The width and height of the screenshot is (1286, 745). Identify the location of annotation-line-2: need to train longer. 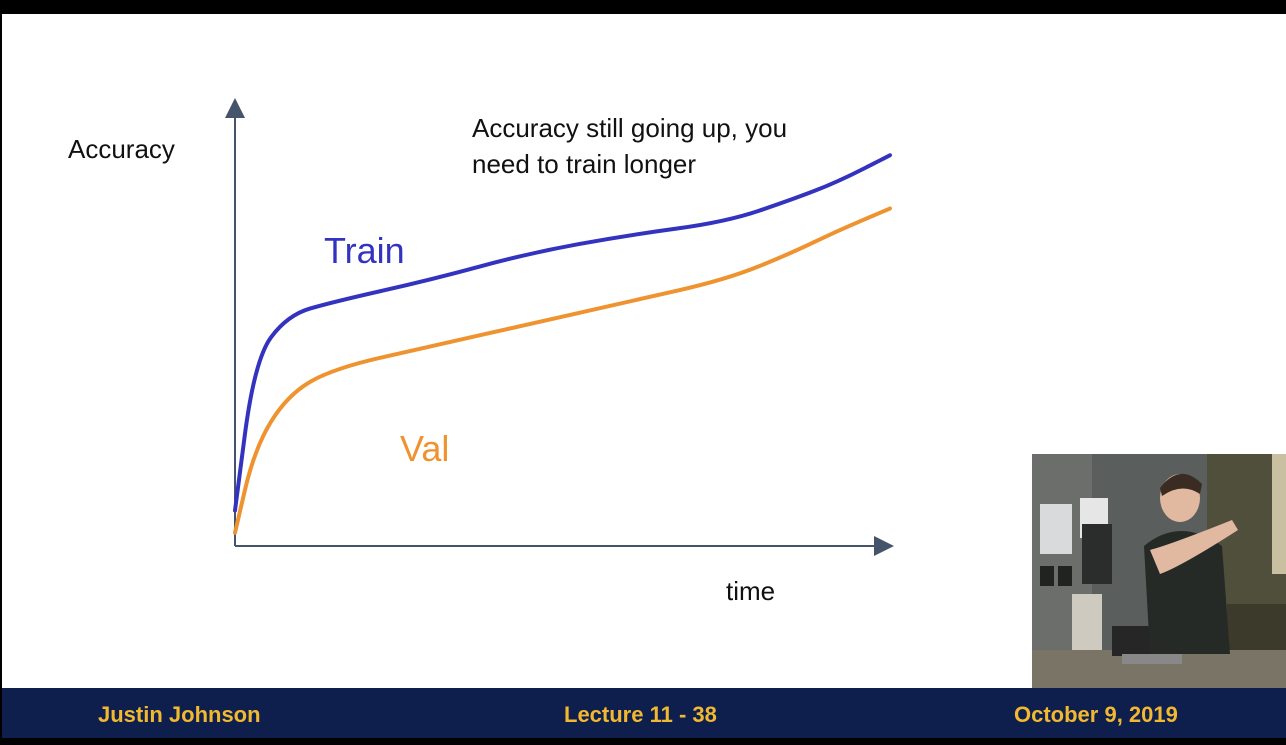
(584, 164).